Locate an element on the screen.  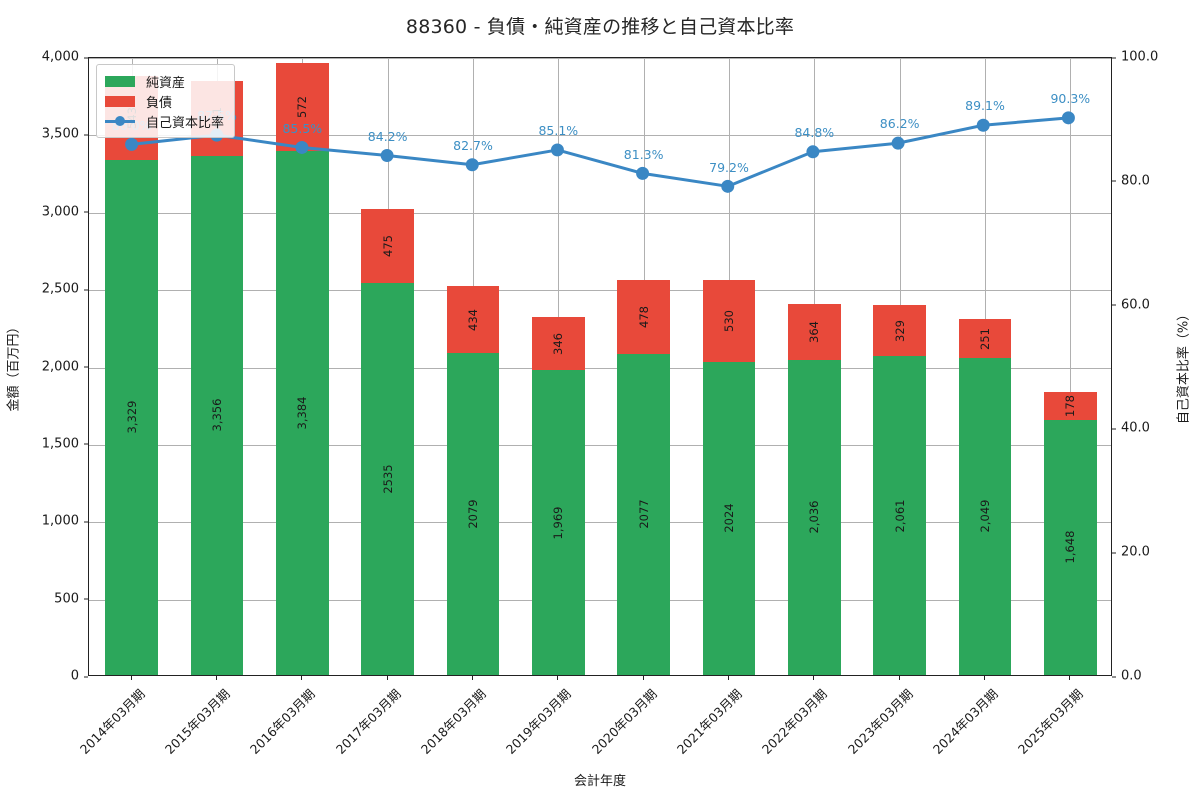
bar-segment-liability: 478 is located at coordinates (644, 316).